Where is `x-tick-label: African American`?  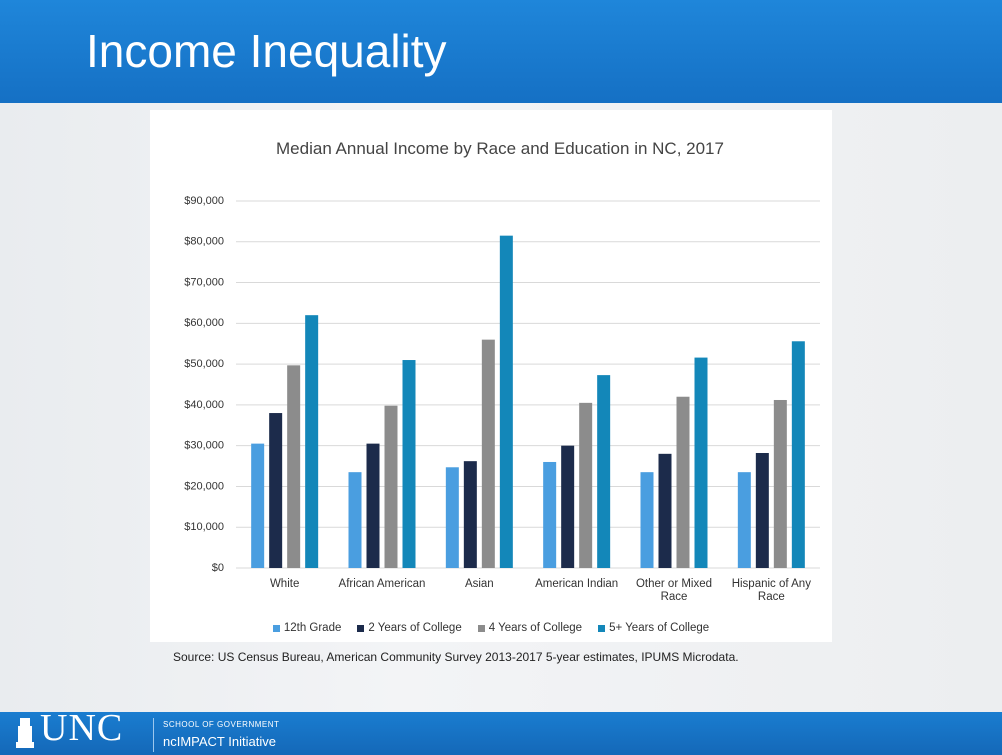
x-tick-label: African American is located at coordinates (382, 584).